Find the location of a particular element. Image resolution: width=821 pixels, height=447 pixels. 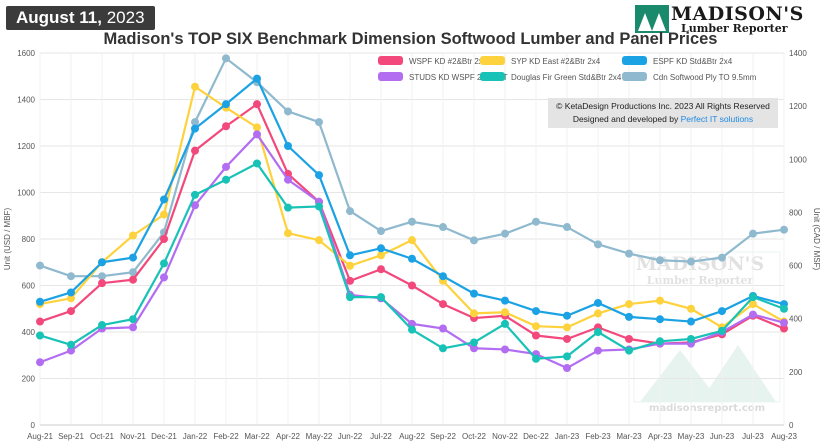

legend-item: Douglas Fir Green Std&Btr 2x4 is located at coordinates (551, 77).